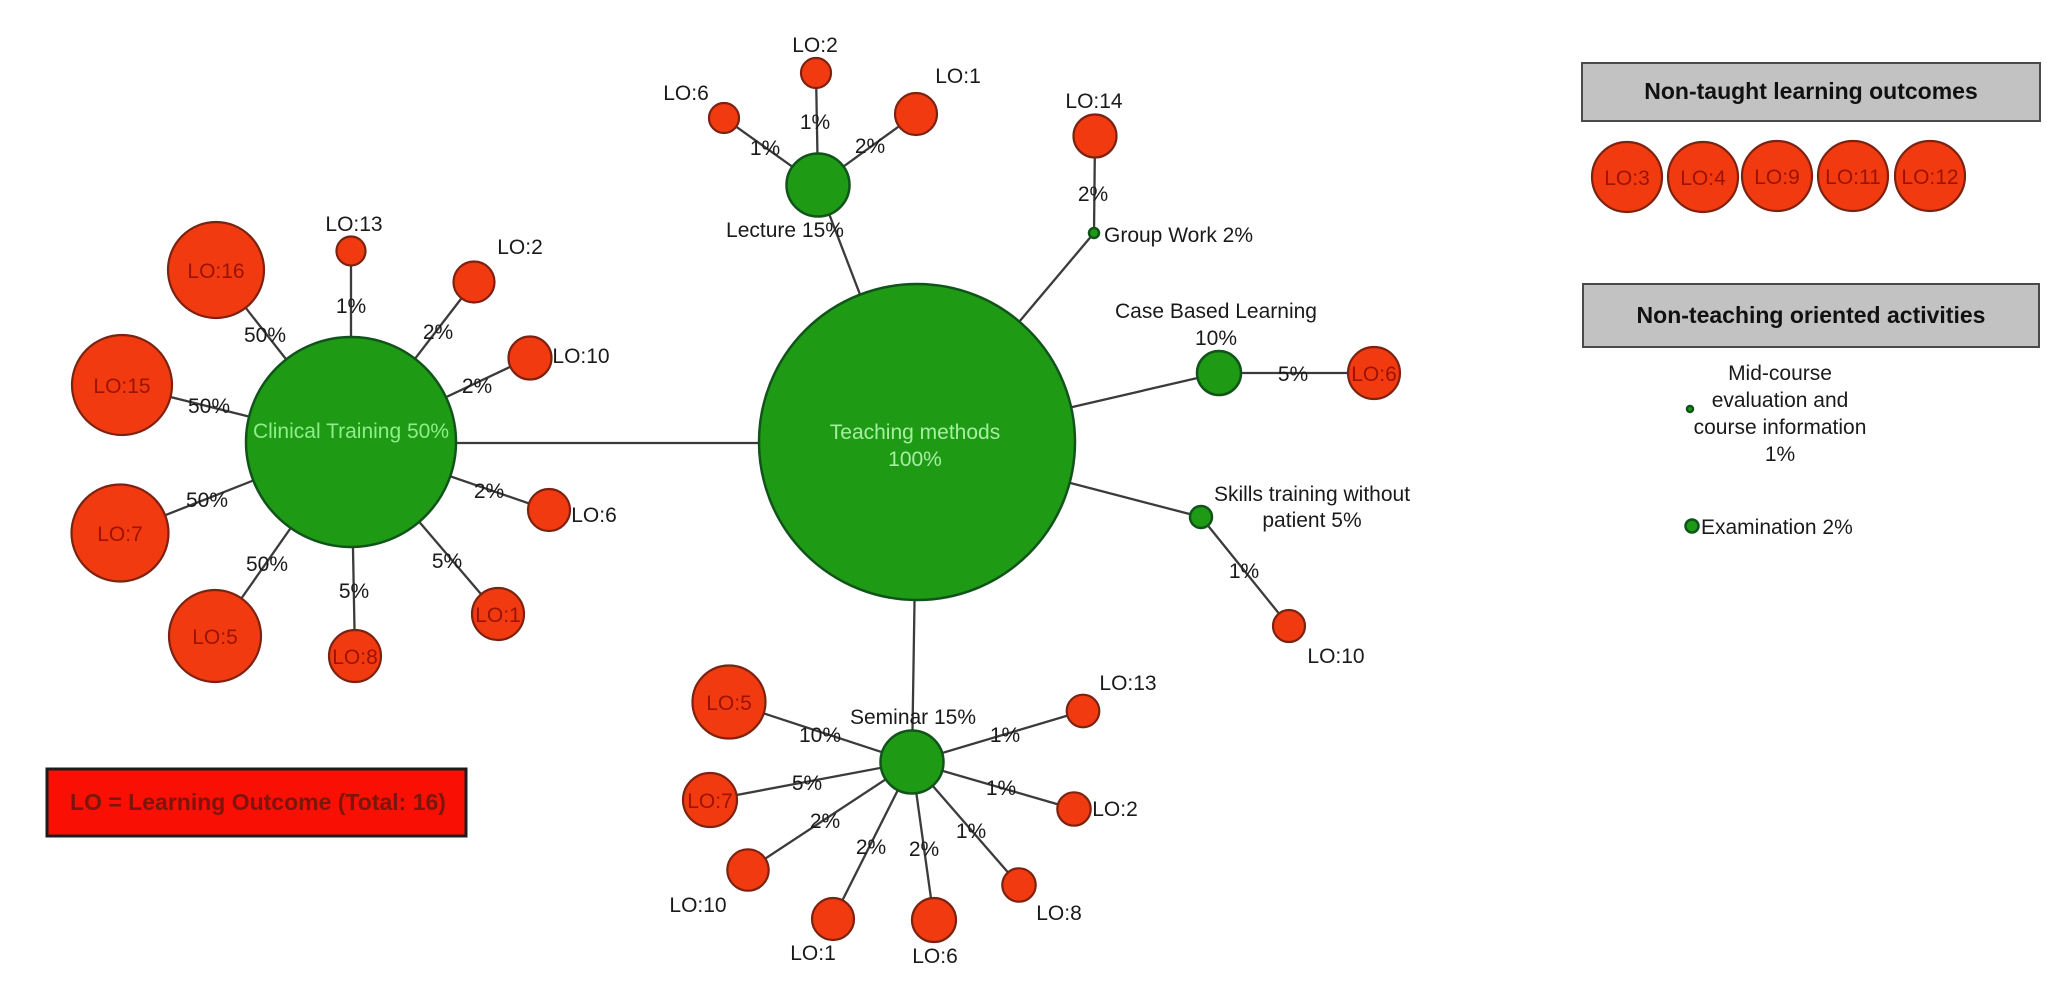  Describe the element at coordinates (915, 459) in the screenshot. I see `svg-text: 100%` at that location.